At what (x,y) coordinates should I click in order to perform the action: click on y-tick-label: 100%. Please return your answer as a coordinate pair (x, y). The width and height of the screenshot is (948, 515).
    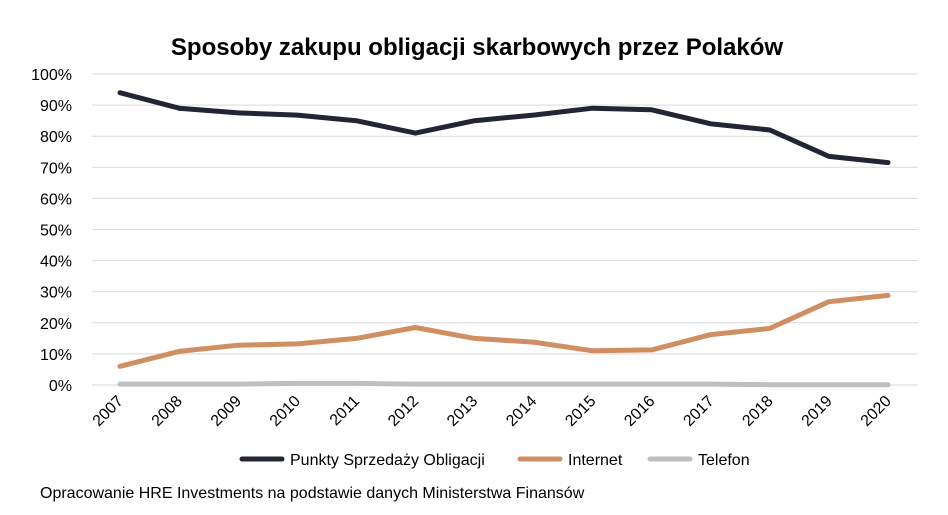
    Looking at the image, I should click on (51, 75).